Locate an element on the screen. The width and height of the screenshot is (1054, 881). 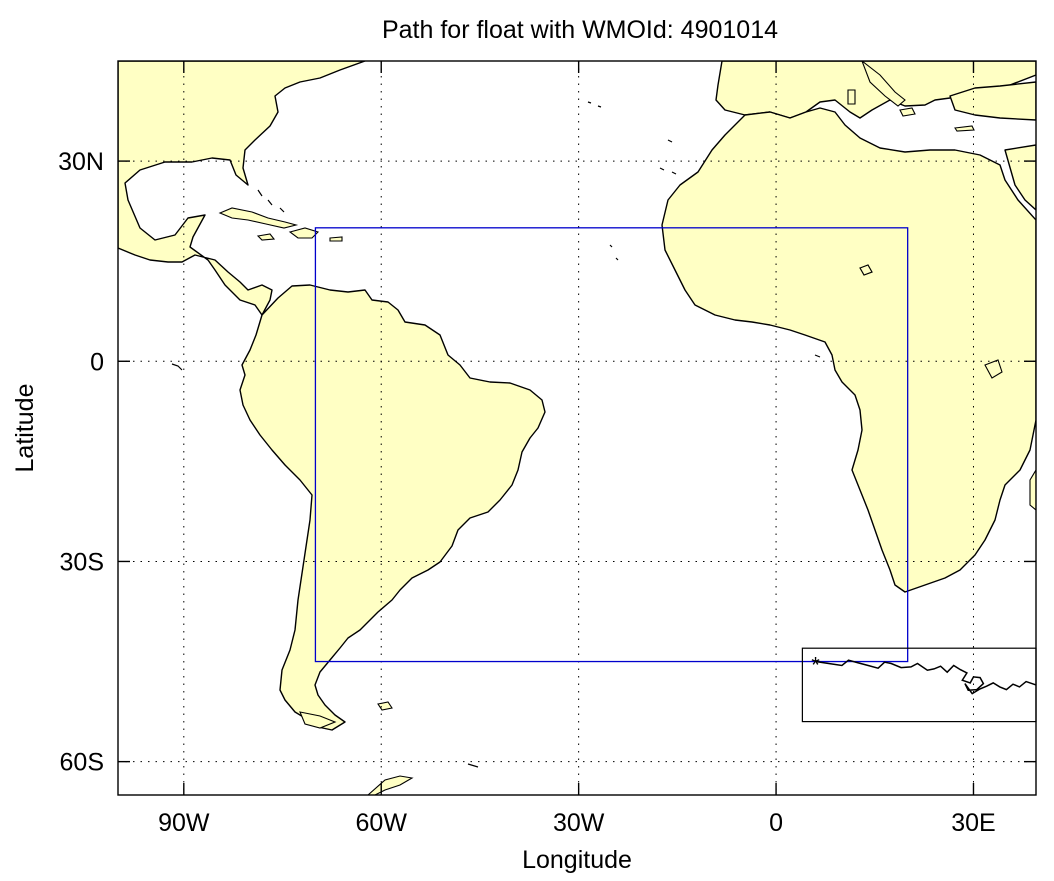
sicily-island is located at coordinates (907, 112).